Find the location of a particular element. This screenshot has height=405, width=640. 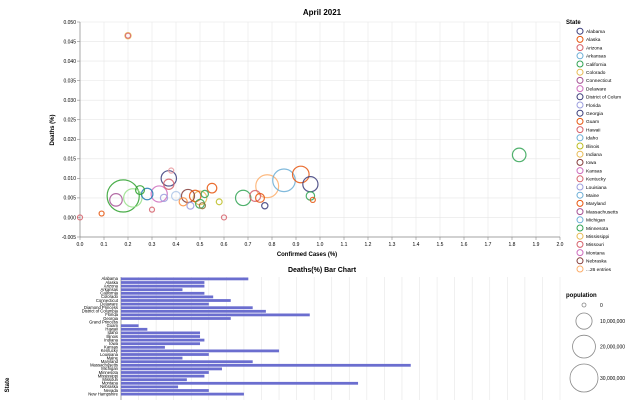

legend-label: Louisiana is located at coordinates (596, 188).